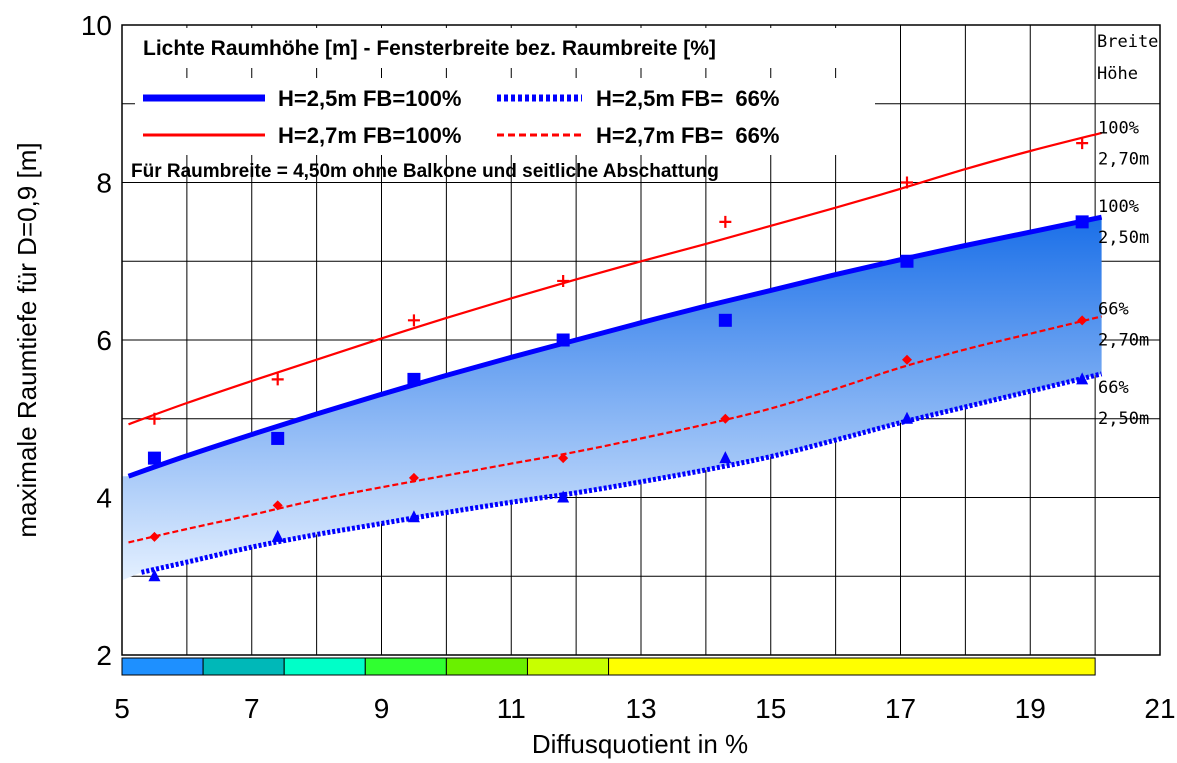  Describe the element at coordinates (96, 25) in the screenshot. I see `y-tick-label: 10` at that location.